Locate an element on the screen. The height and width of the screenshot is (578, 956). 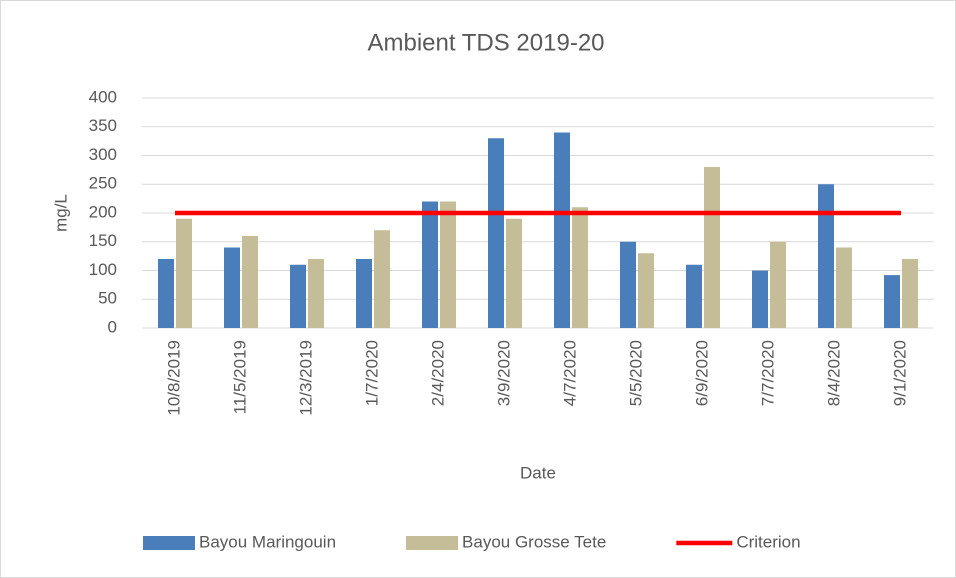
x-tick-label: 2/4/2020 is located at coordinates (437, 373).